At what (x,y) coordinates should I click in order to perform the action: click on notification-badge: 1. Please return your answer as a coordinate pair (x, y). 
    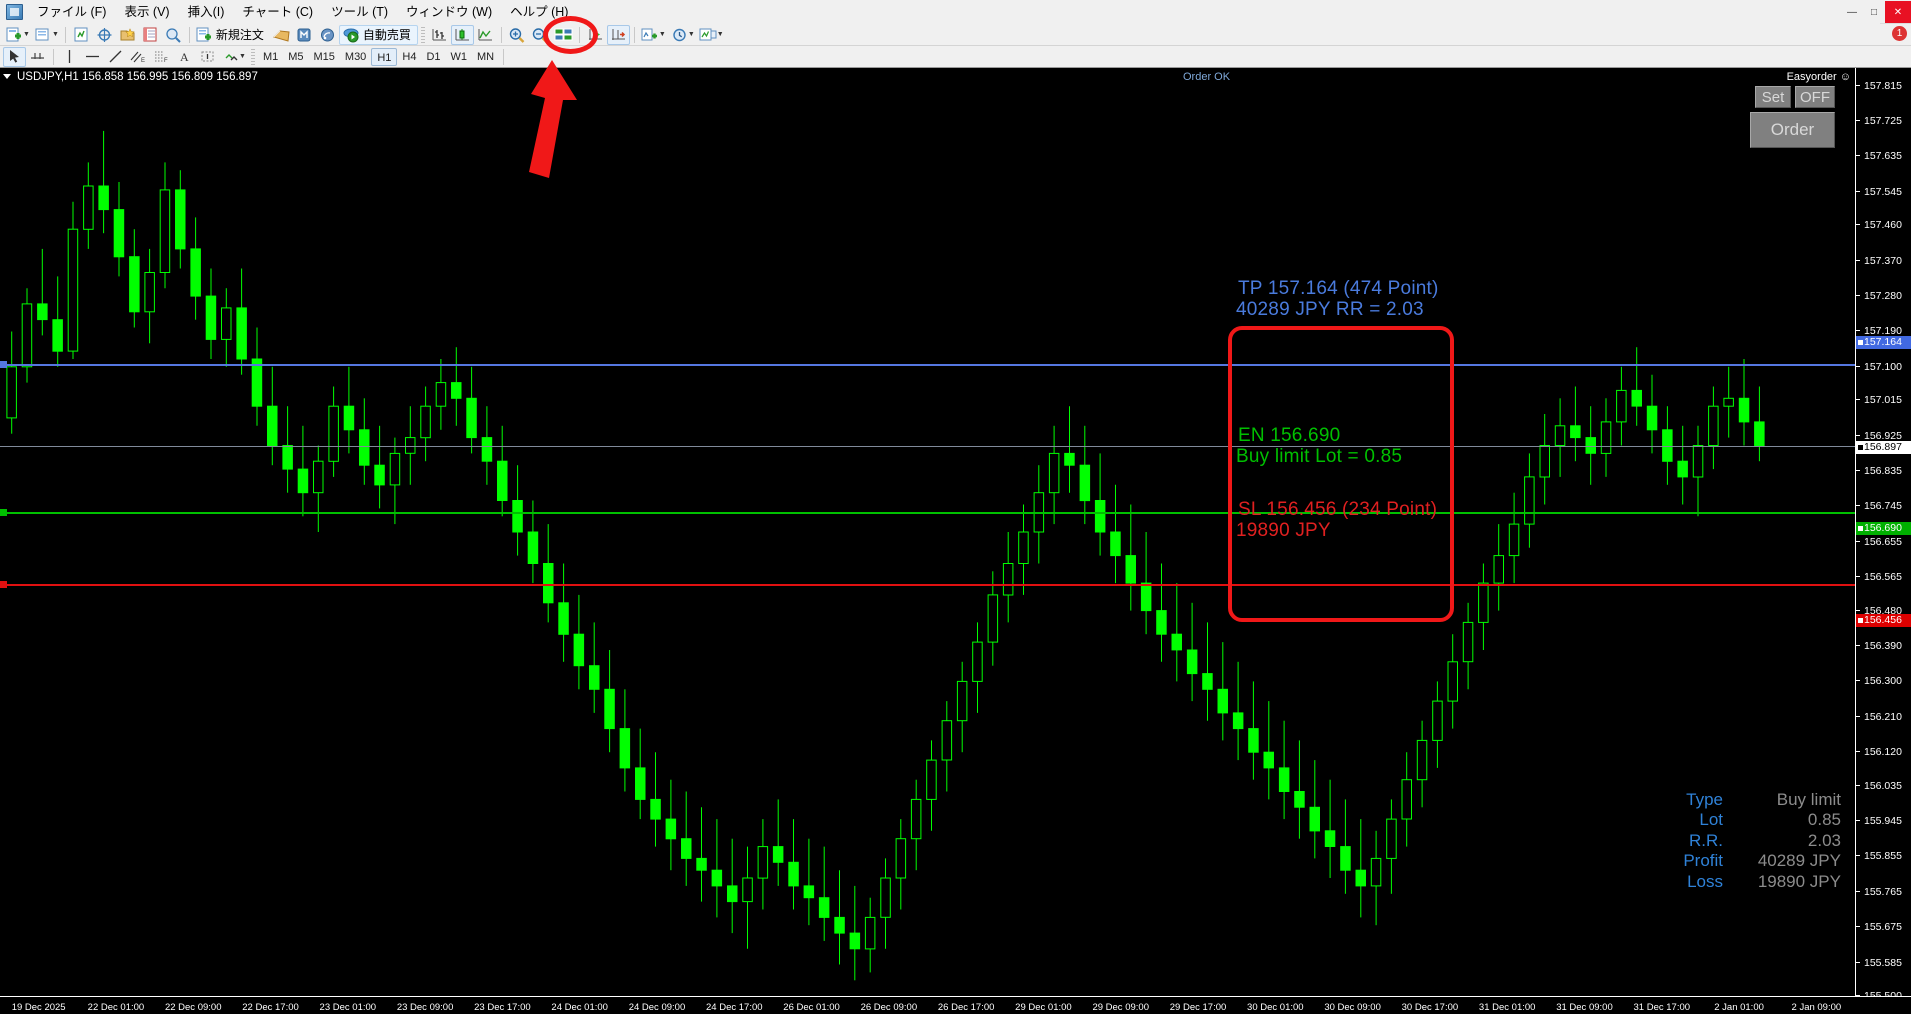
    Looking at the image, I should click on (1899, 33).